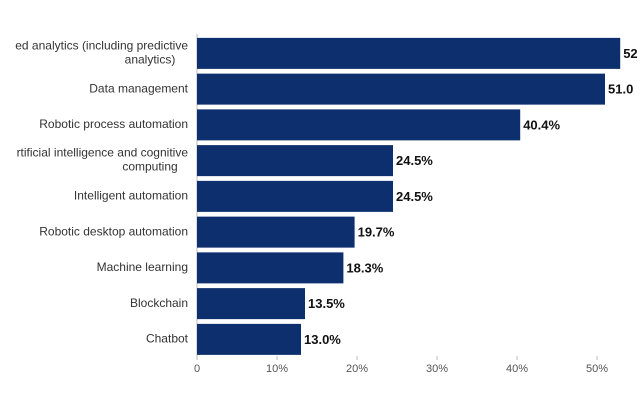  I want to click on label-line: rtificial intelligence and cognitive, so click(103, 153).